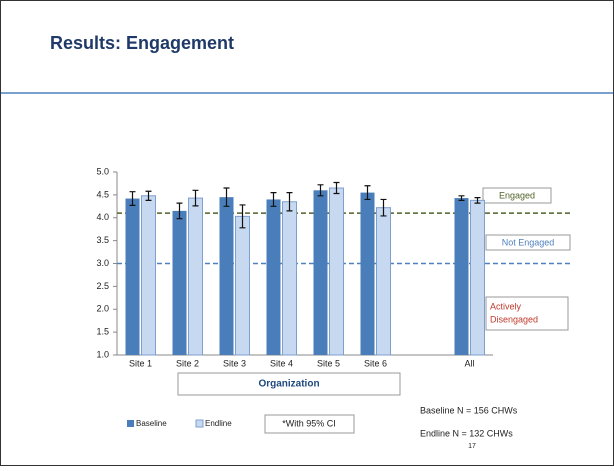 This screenshot has width=614, height=471. What do you see at coordinates (469, 410) in the screenshot?
I see `sample-size: Baseline N = 156 CHWs` at bounding box center [469, 410].